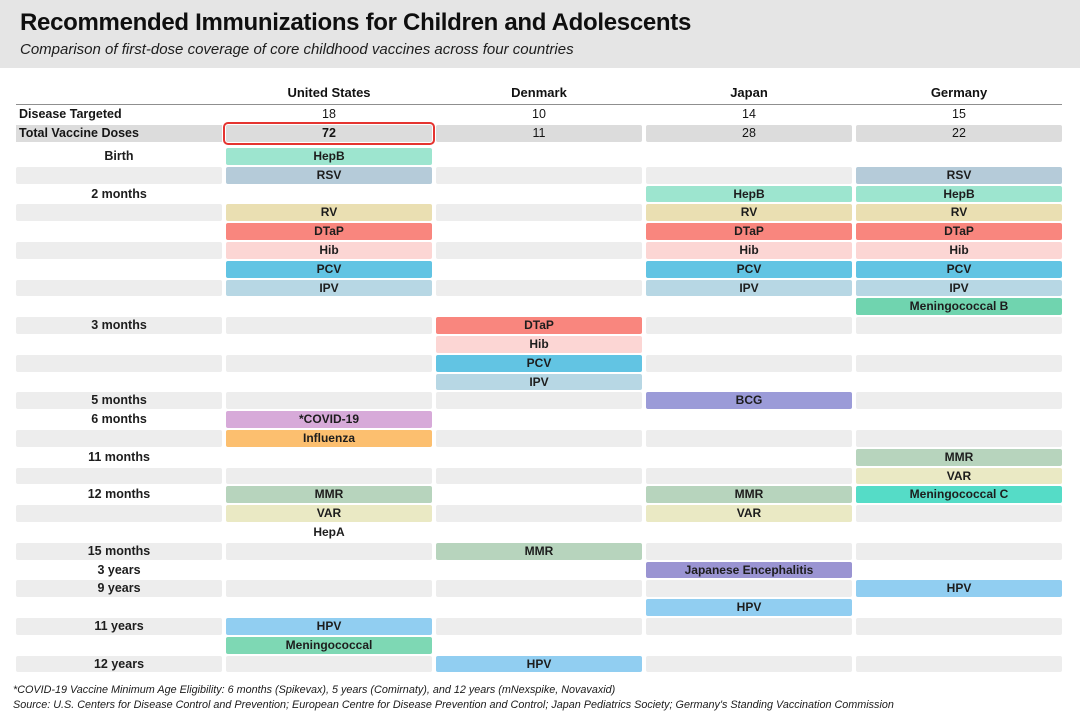 The image size is (1080, 720). I want to click on vaccine-pill-us: HPV, so click(329, 626).